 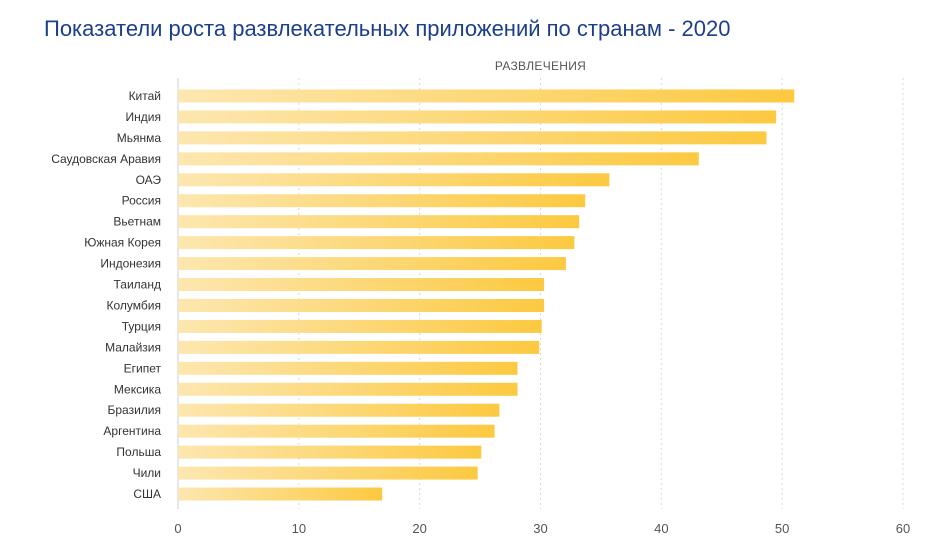 I want to click on x-tick-label: 60, so click(x=903, y=528).